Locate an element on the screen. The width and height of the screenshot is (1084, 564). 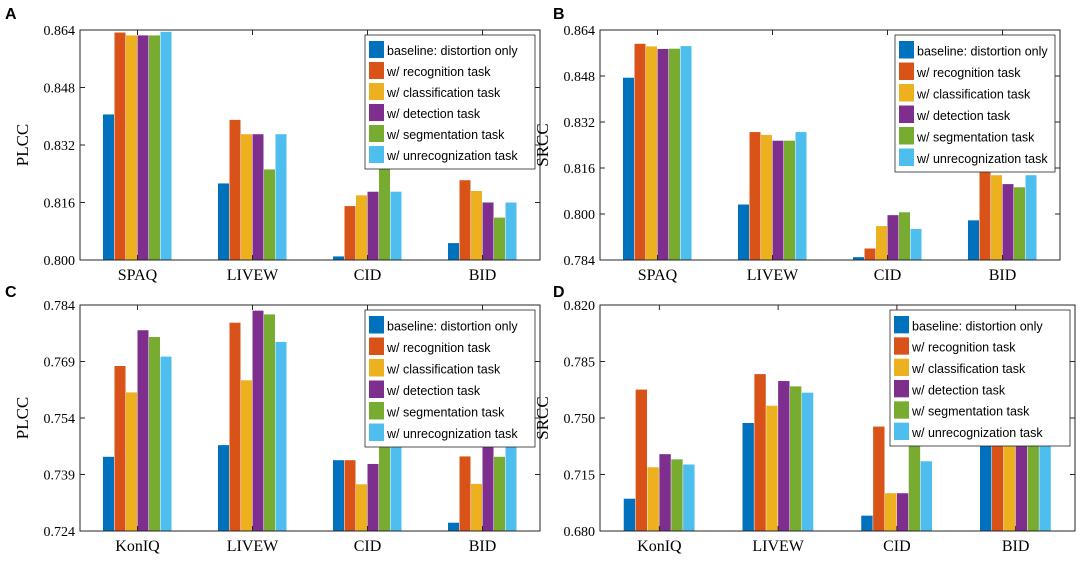
y-axis-title: SRCC is located at coordinates (542, 144).